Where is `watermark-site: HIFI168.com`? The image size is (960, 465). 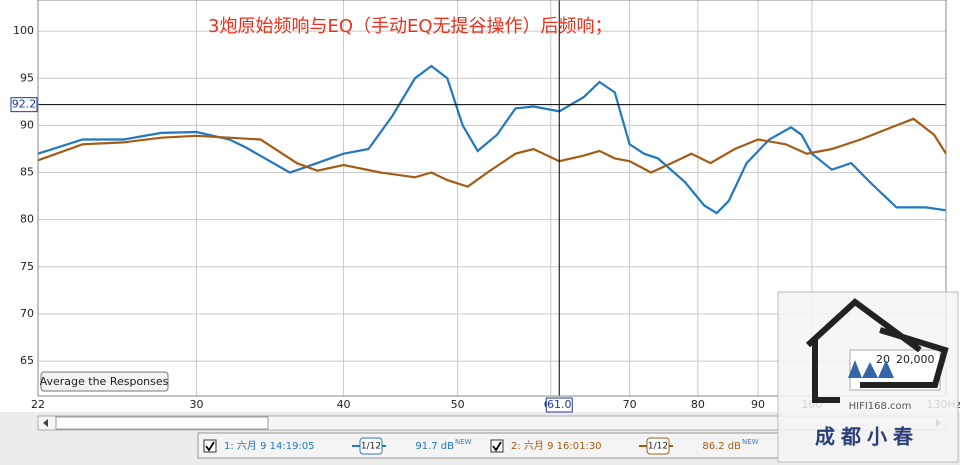
watermark-site: HIFI168.com is located at coordinates (880, 406).